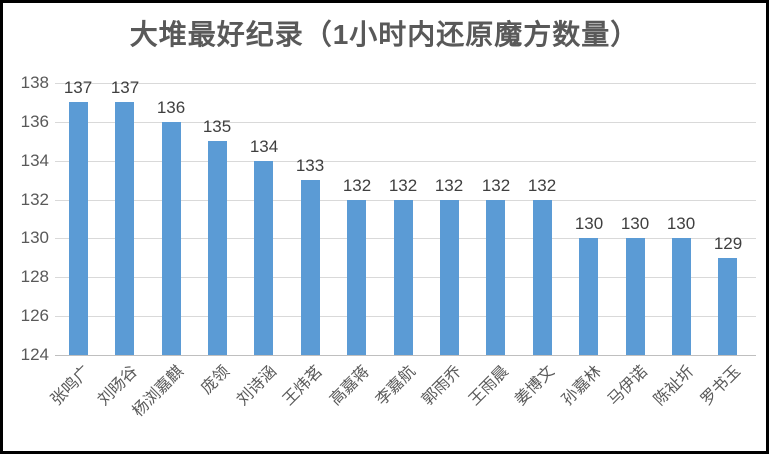 This screenshot has height=454, width=769. Describe the element at coordinates (171, 107) in the screenshot. I see `bar-value-label: 136` at that location.